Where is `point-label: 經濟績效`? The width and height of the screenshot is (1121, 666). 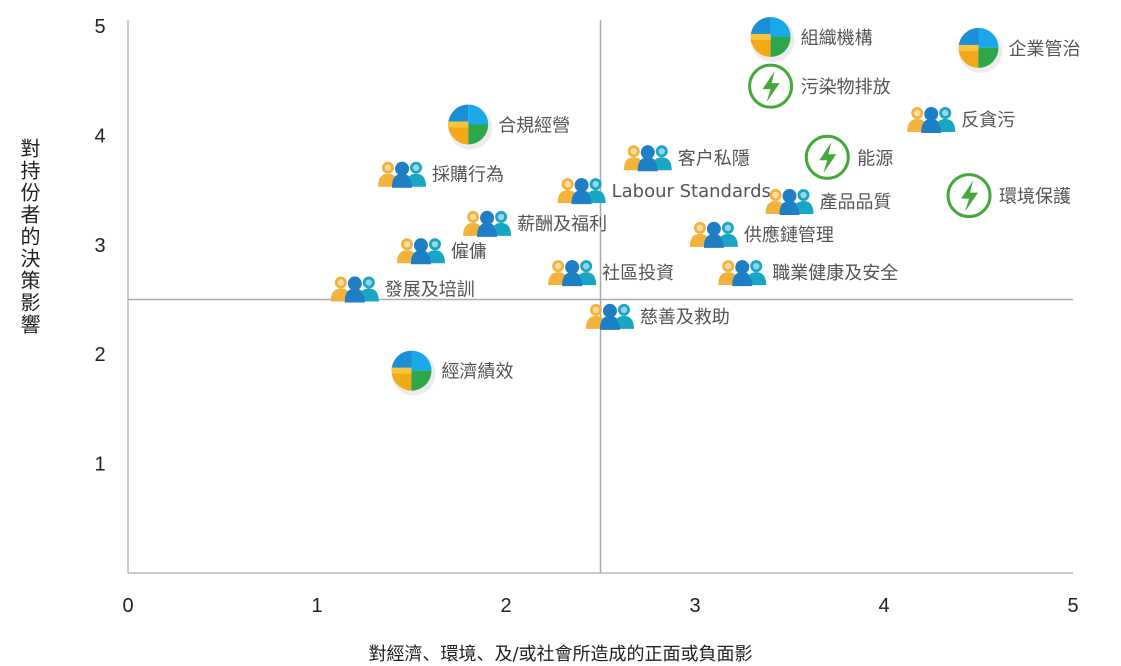
point-label: 經濟績效 is located at coordinates (478, 372).